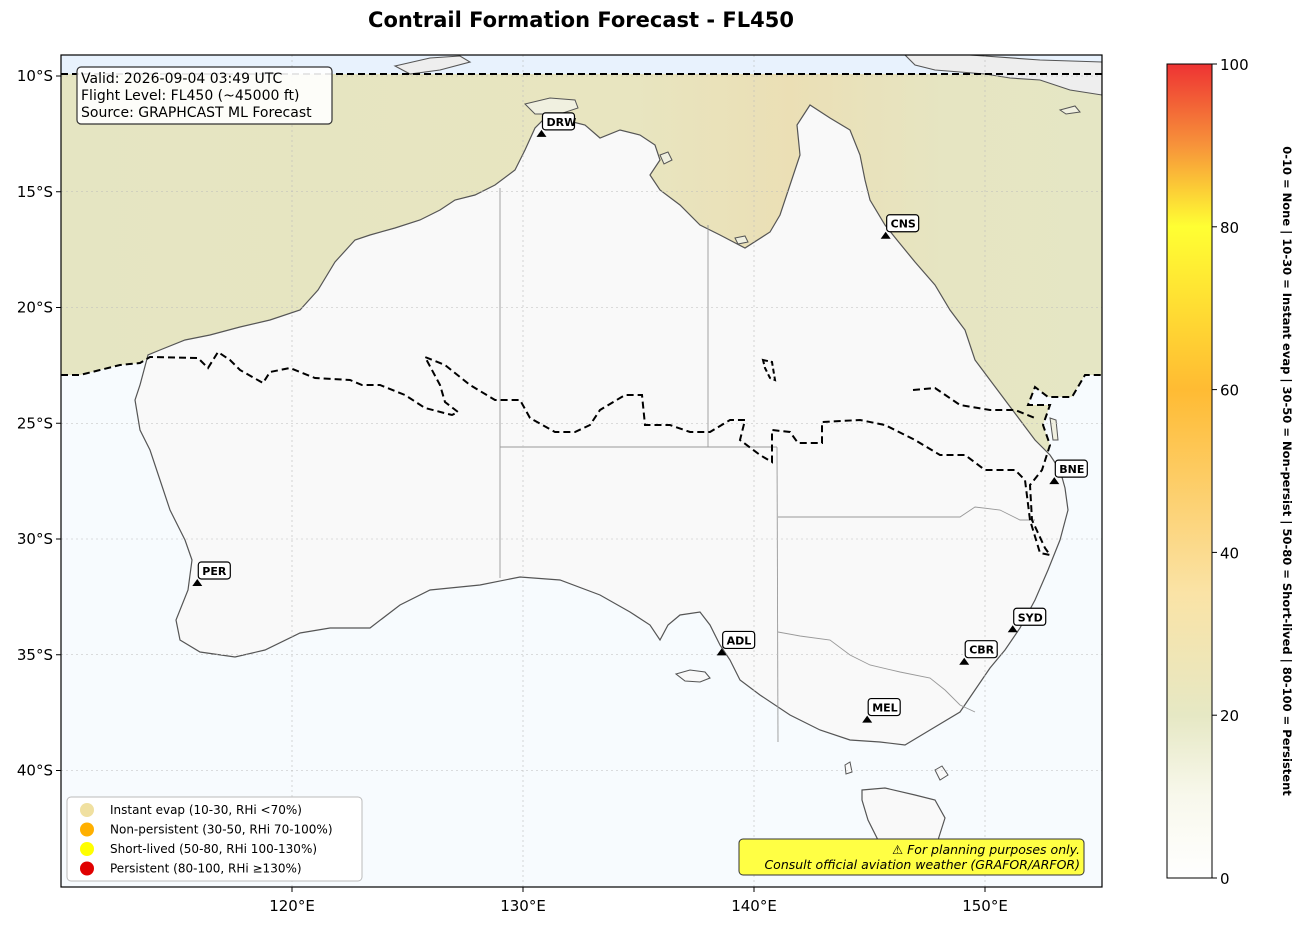  I want to click on city-adl: ADL, so click(736, 643).